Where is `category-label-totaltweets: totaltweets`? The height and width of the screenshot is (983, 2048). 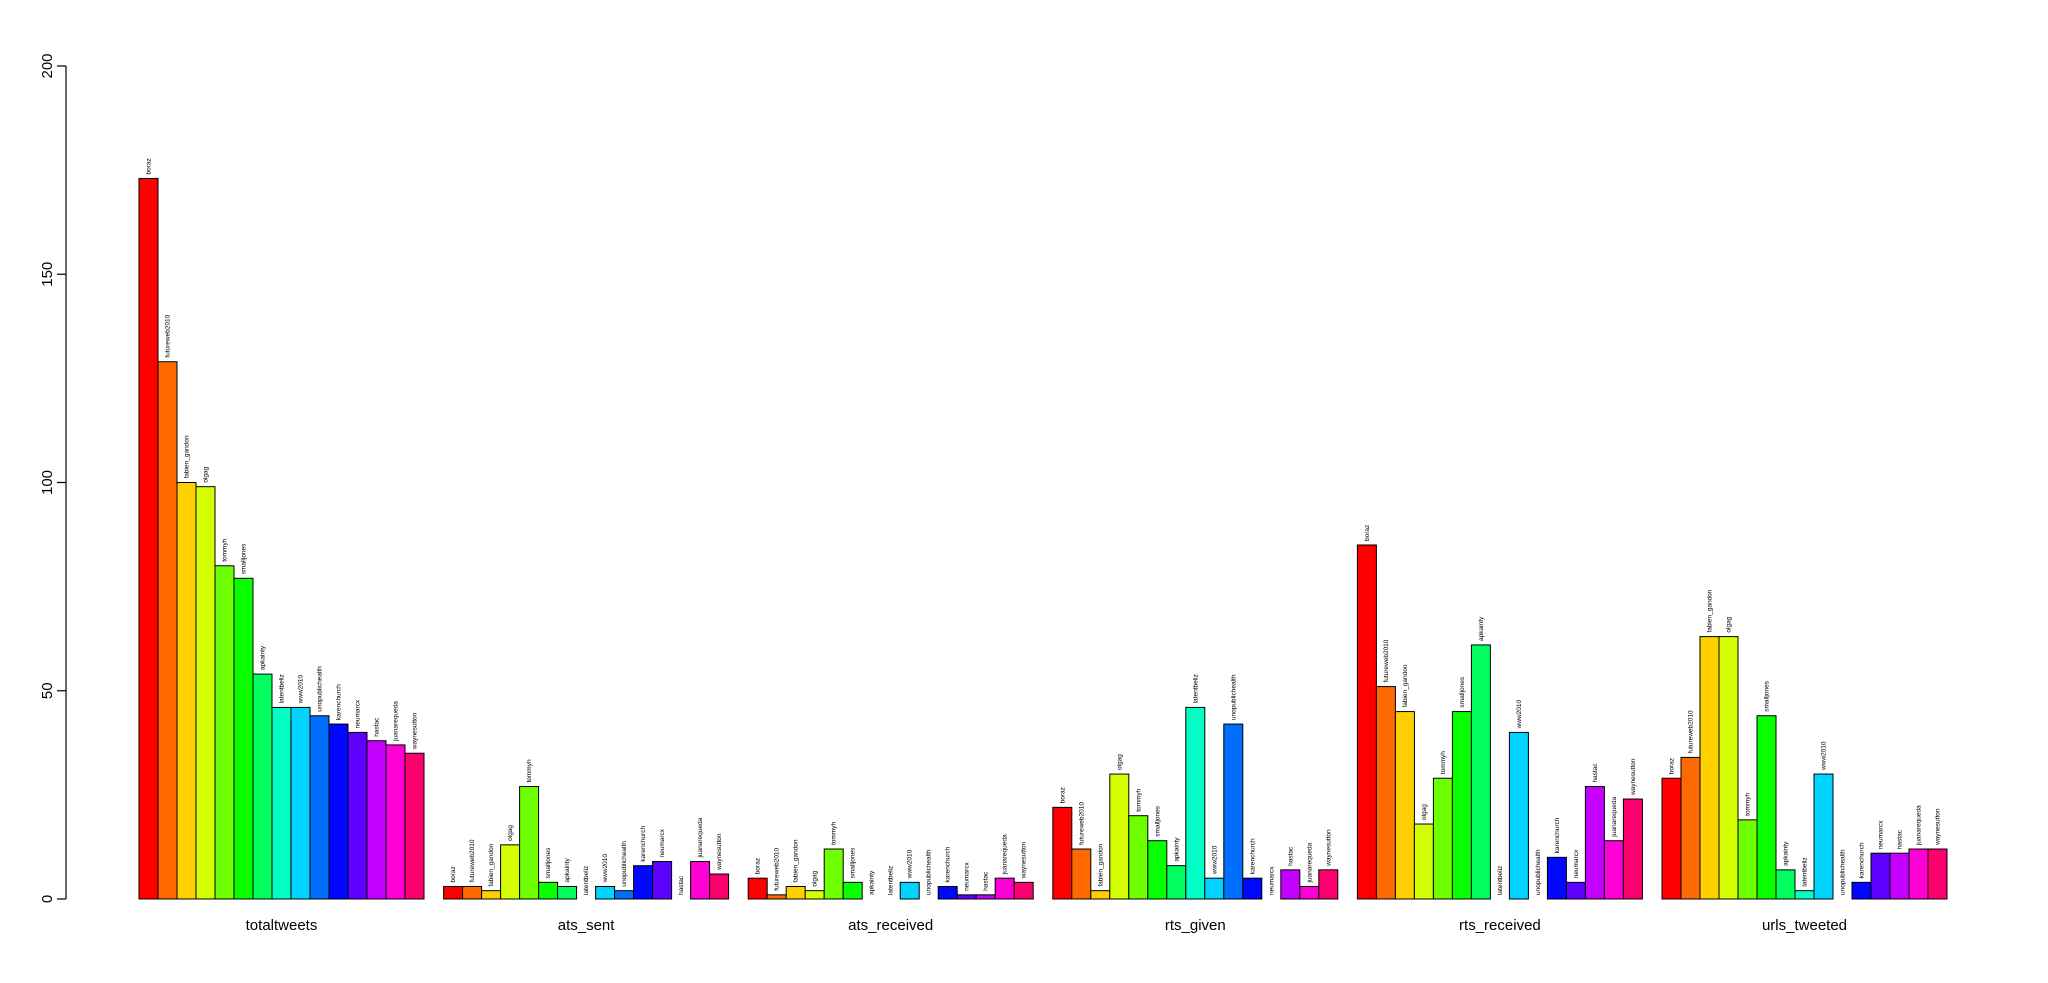 category-label-totaltweets: totaltweets is located at coordinates (282, 925).